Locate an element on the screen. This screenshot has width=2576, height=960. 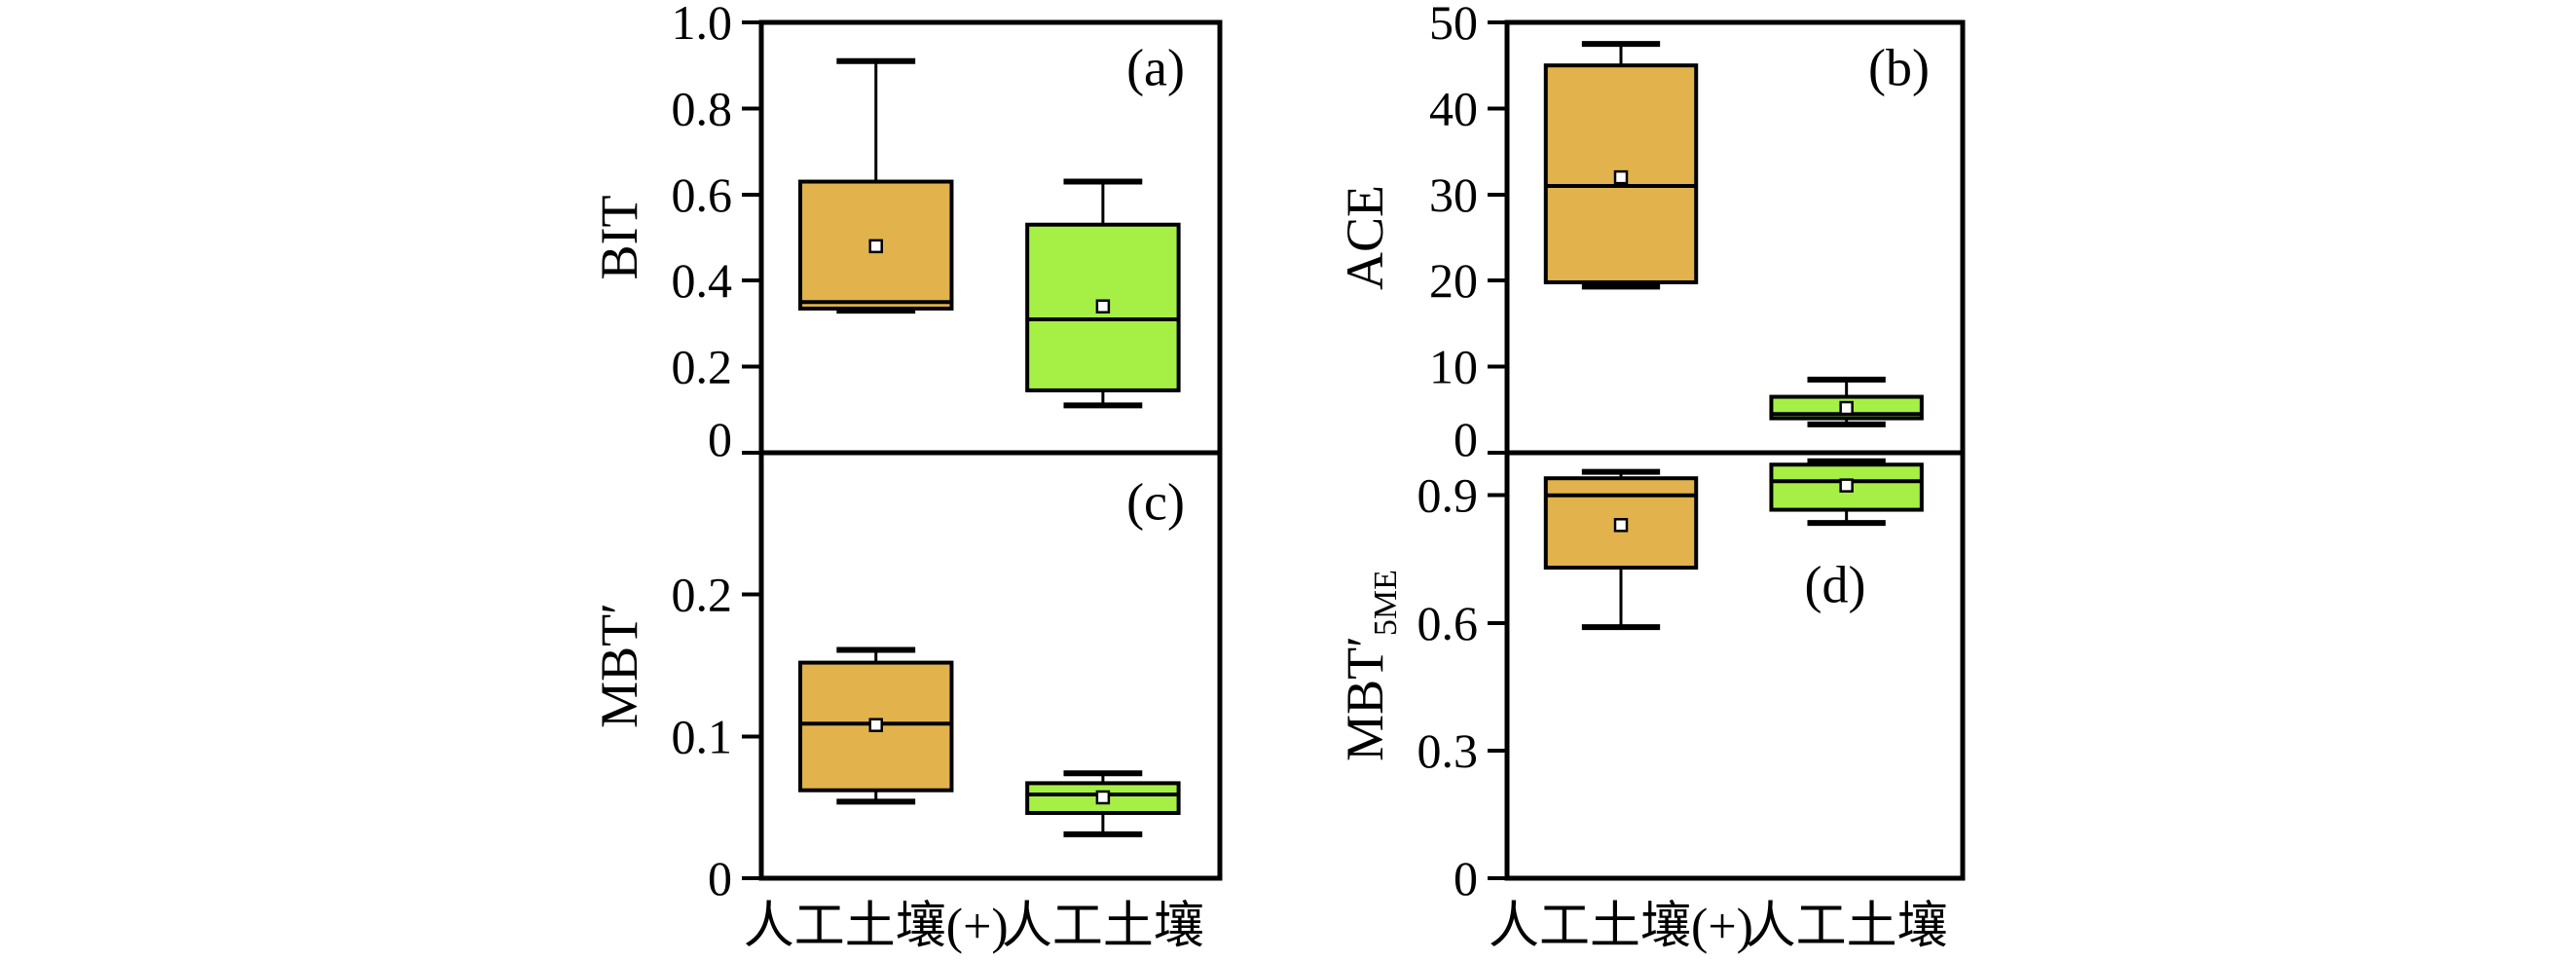
y-tick-label: 0.1 is located at coordinates (702, 736).